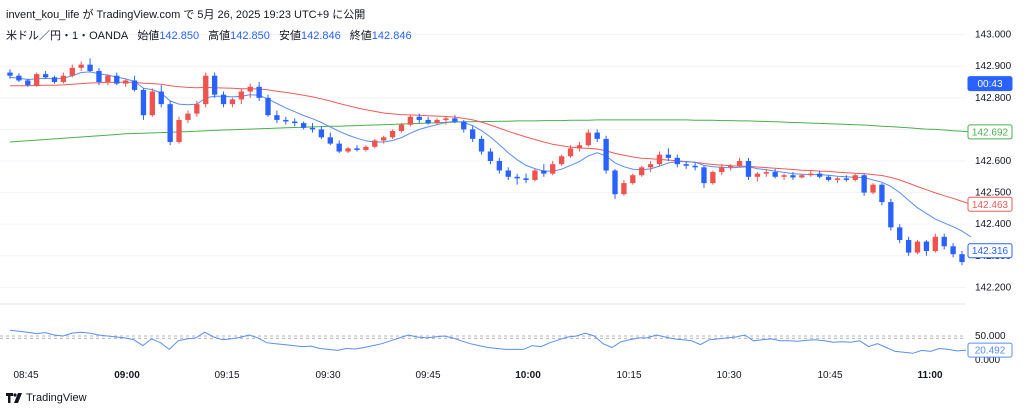 This screenshot has height=413, width=1024. I want to click on open-value: 142.850, so click(179, 36).